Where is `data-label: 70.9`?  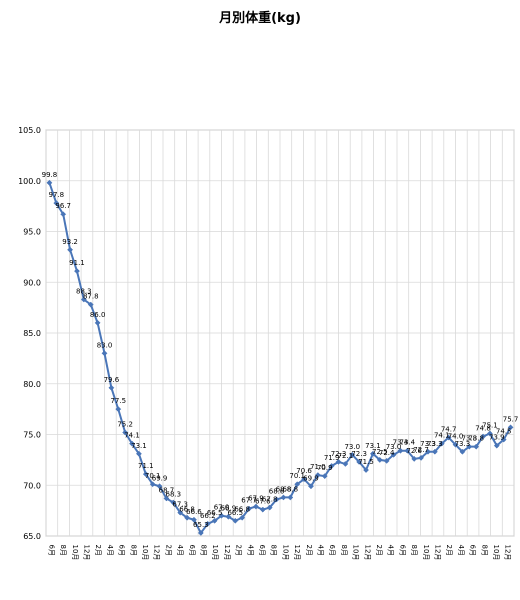 data-label: 70.9 is located at coordinates (325, 468).